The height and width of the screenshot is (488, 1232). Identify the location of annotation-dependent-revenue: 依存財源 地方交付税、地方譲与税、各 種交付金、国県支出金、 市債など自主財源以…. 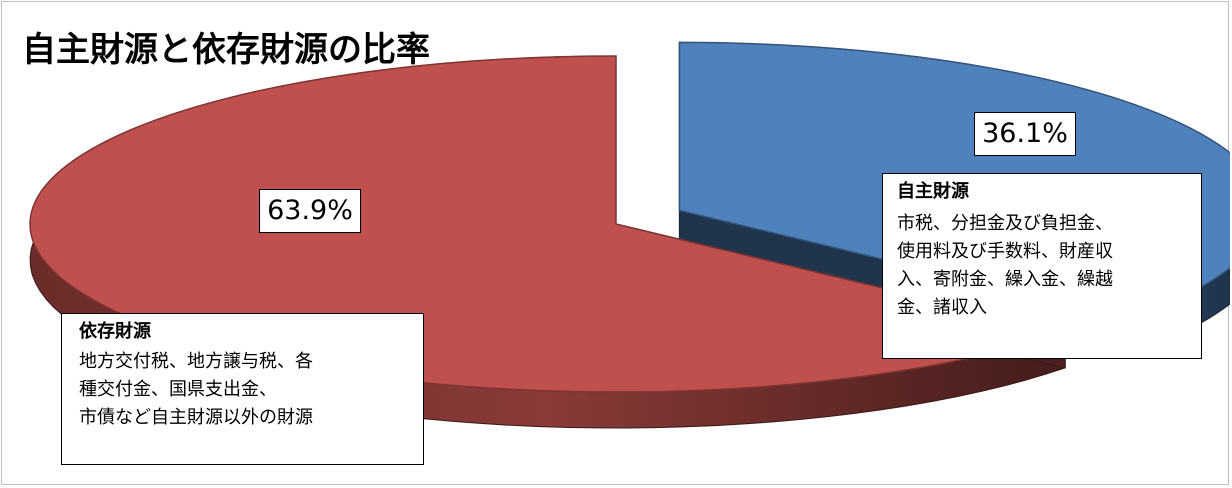
(242, 389).